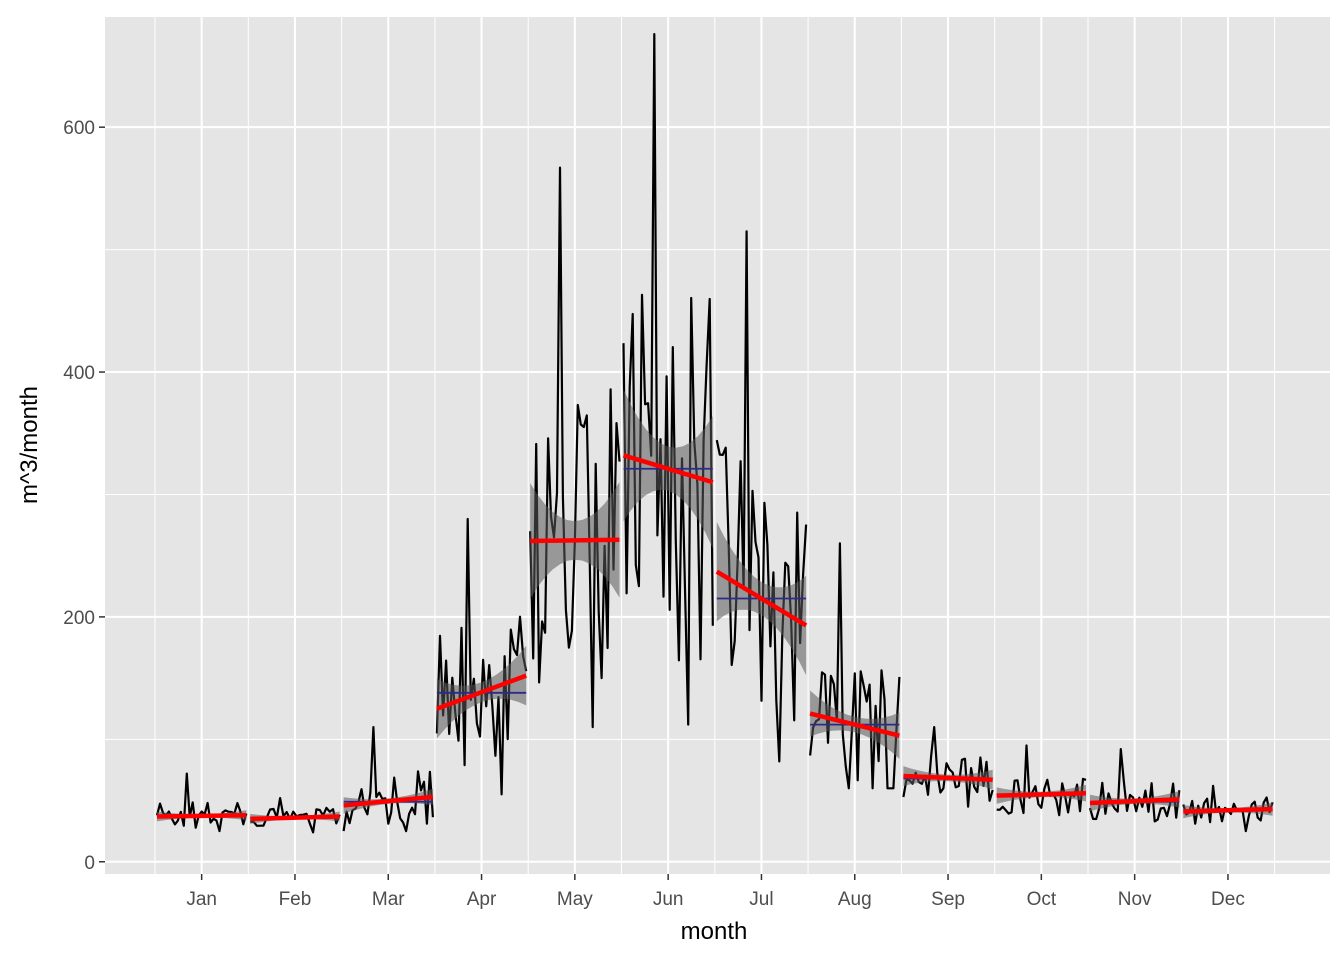 This screenshot has height=960, width=1344. I want to click on series-line-aug, so click(855, 666).